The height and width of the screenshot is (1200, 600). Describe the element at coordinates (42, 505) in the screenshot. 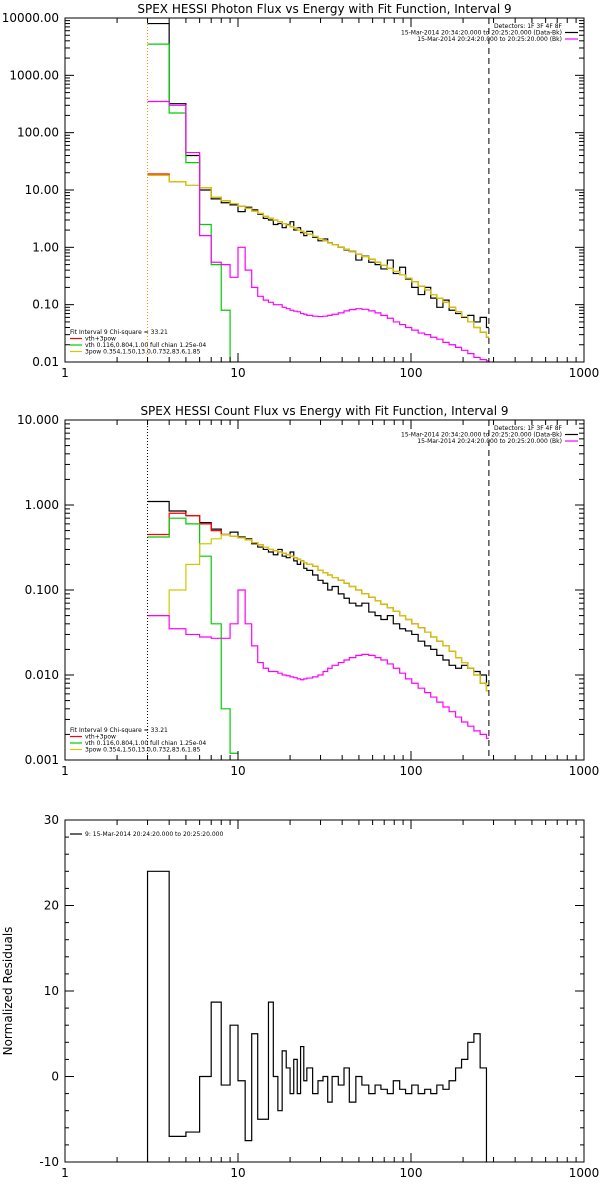

I see `y-tick-label: 1.000` at that location.